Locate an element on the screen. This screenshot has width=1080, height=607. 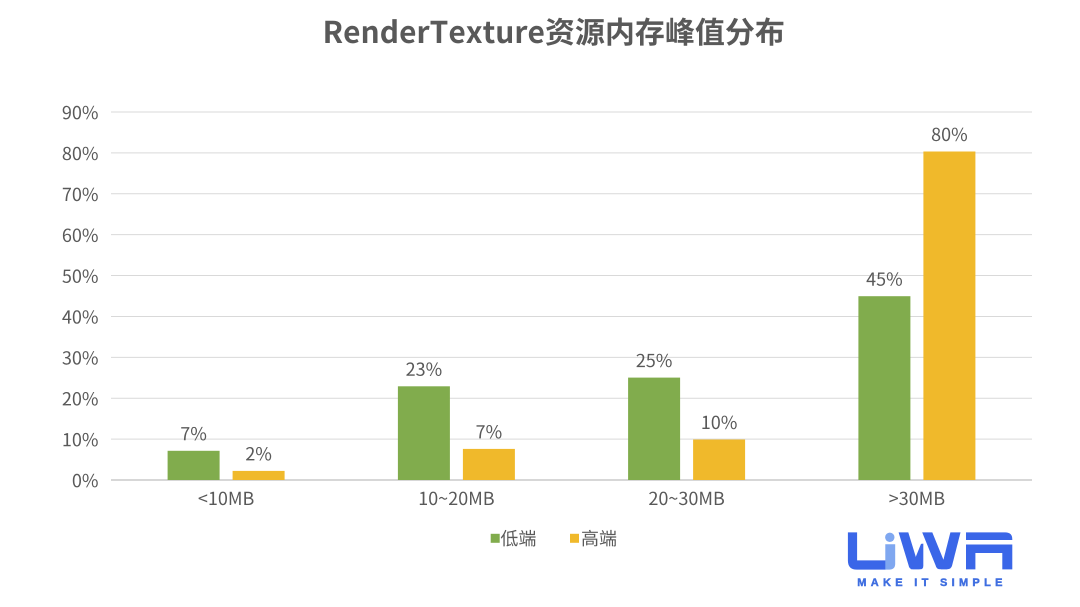
svg-text: MAKE IT SIMPLE is located at coordinates (931, 583).